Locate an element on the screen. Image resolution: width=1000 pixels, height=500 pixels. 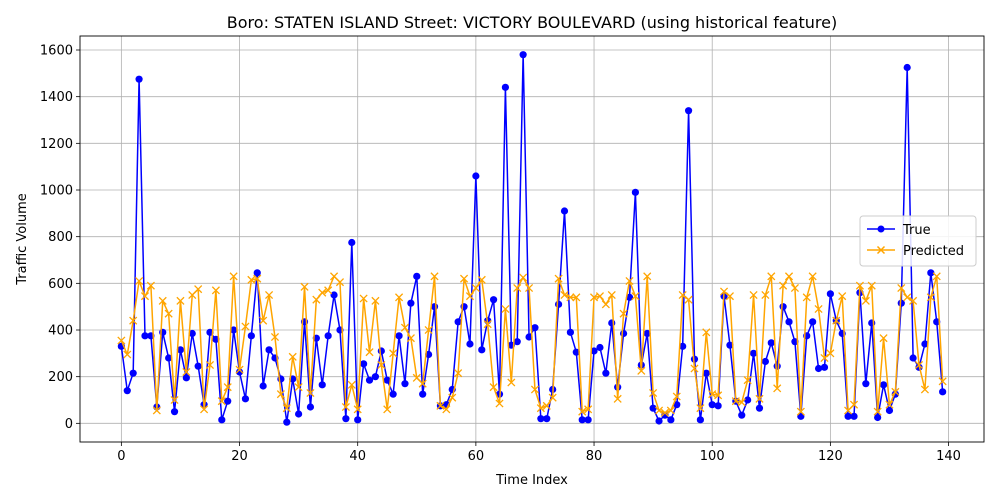
x-tick-label: 40 is located at coordinates (357, 456).